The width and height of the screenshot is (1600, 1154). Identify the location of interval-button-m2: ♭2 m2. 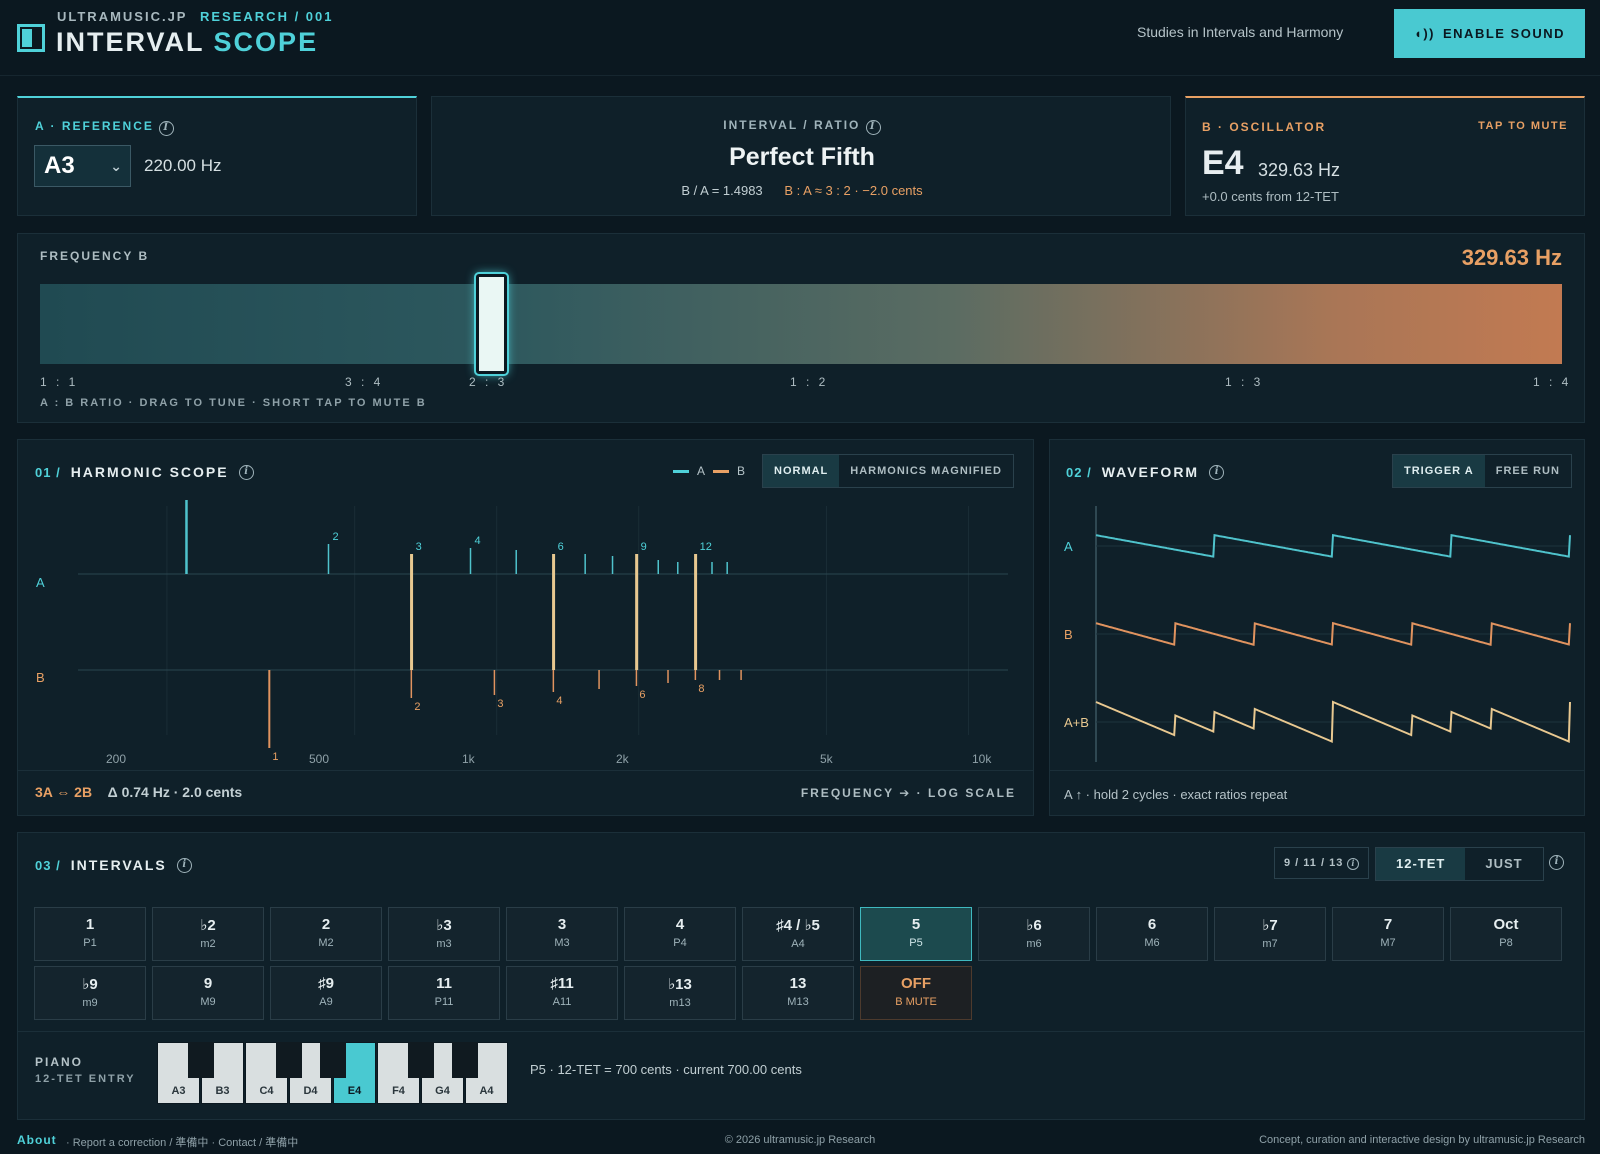
(208, 934).